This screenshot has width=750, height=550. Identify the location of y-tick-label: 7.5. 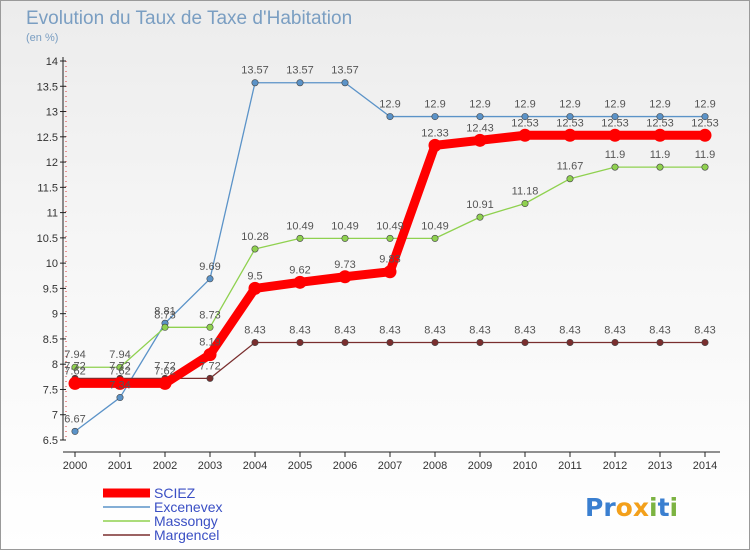
(50, 390).